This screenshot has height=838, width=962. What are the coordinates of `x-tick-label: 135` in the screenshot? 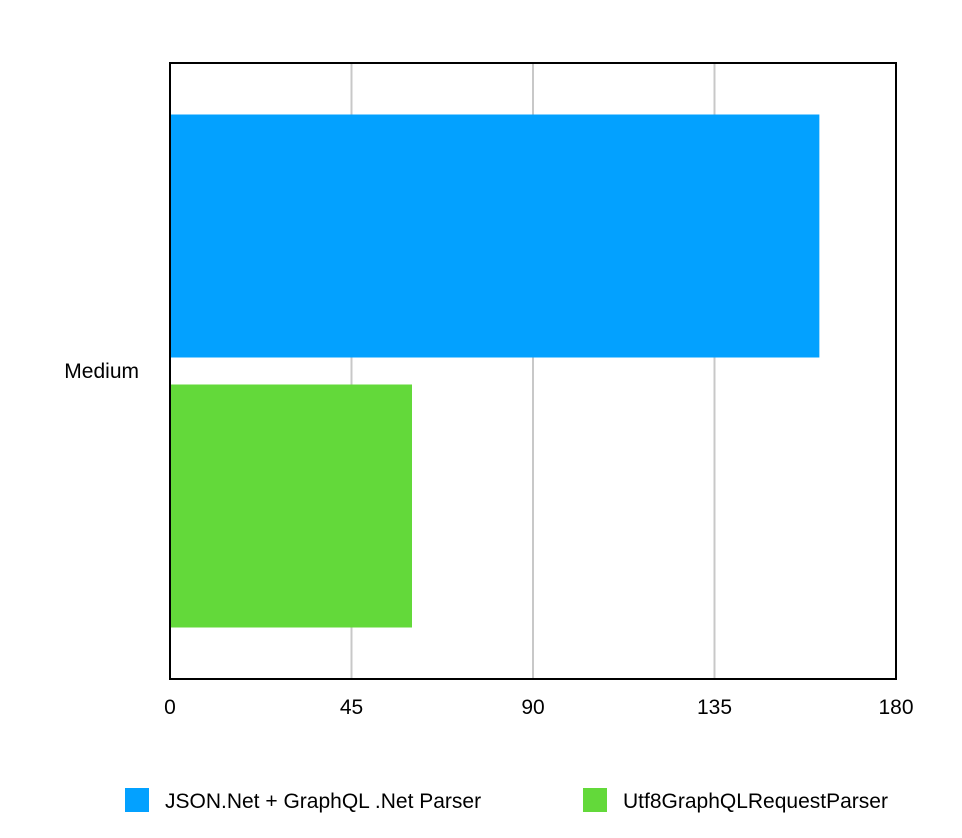 It's located at (714, 707).